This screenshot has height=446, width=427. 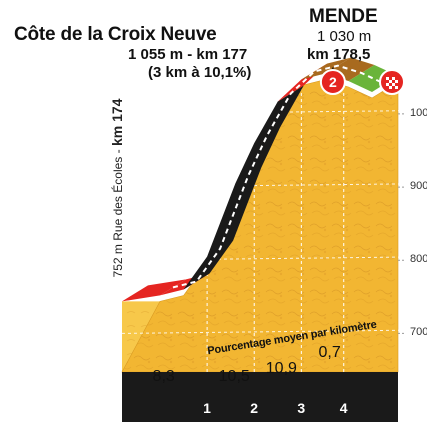 I want to click on km-marker-label: 2, so click(x=254, y=408).